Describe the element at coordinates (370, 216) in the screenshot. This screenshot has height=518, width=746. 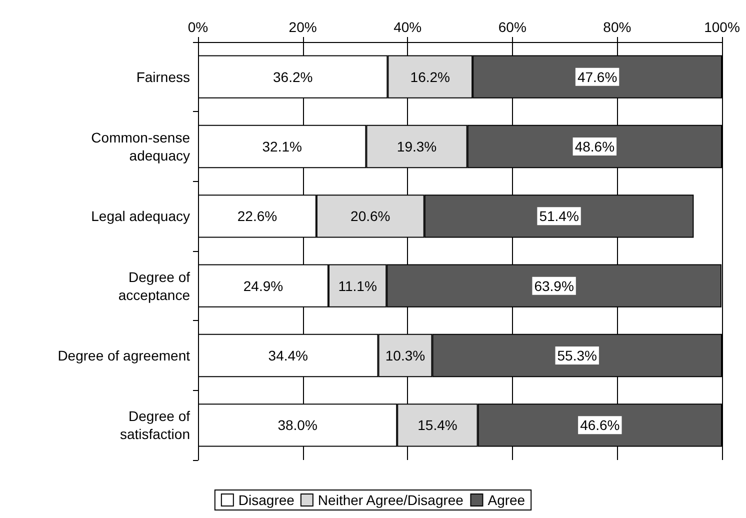
I see `data-label: 20.6%` at that location.